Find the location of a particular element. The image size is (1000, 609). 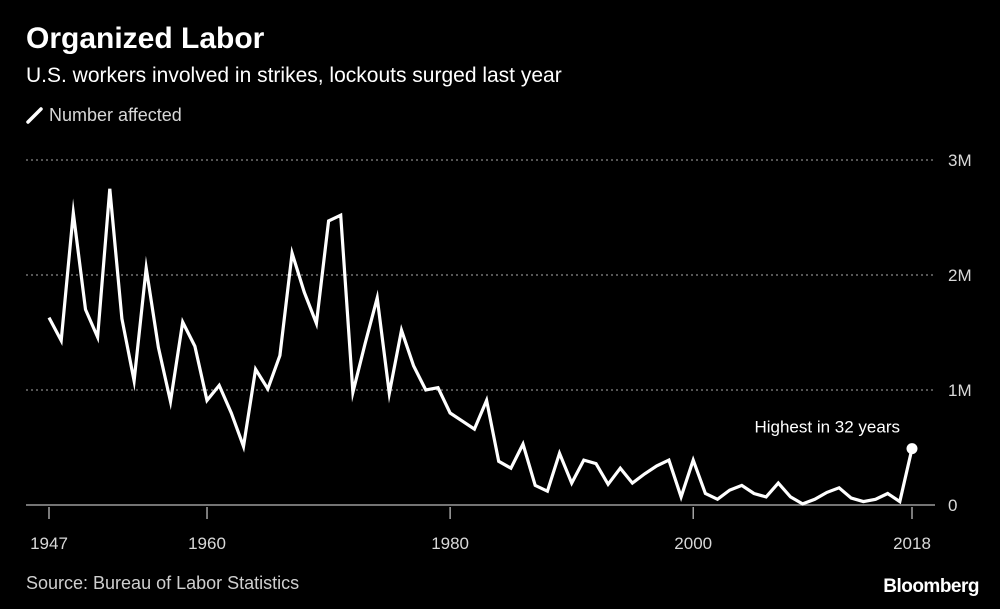

legend: Number affected is located at coordinates (104, 115).